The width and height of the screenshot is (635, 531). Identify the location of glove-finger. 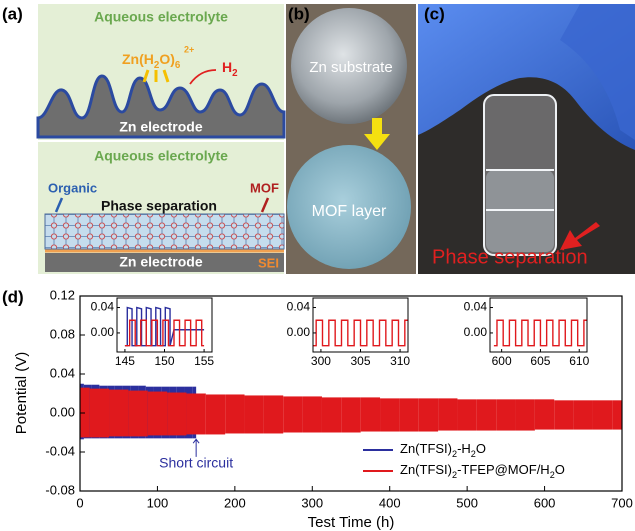
(597, 72).